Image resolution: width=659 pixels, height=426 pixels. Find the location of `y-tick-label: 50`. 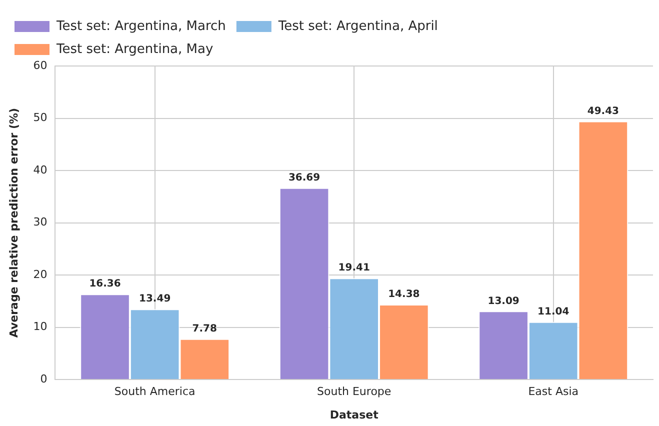

y-tick-label: 50 is located at coordinates (40, 117).